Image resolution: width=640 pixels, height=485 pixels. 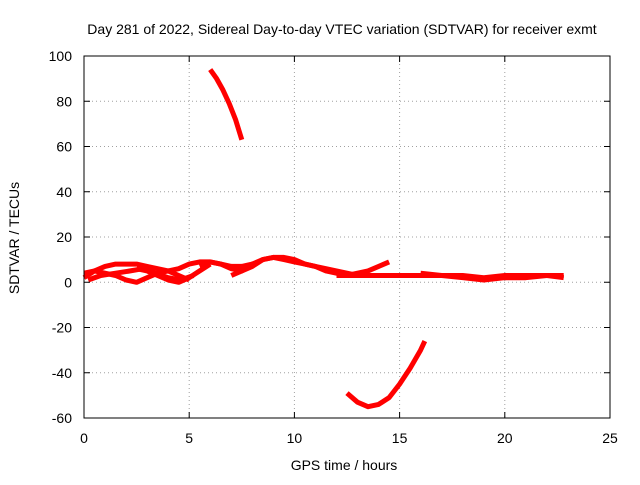 I want to click on x-tick-label: 25, so click(x=610, y=438).